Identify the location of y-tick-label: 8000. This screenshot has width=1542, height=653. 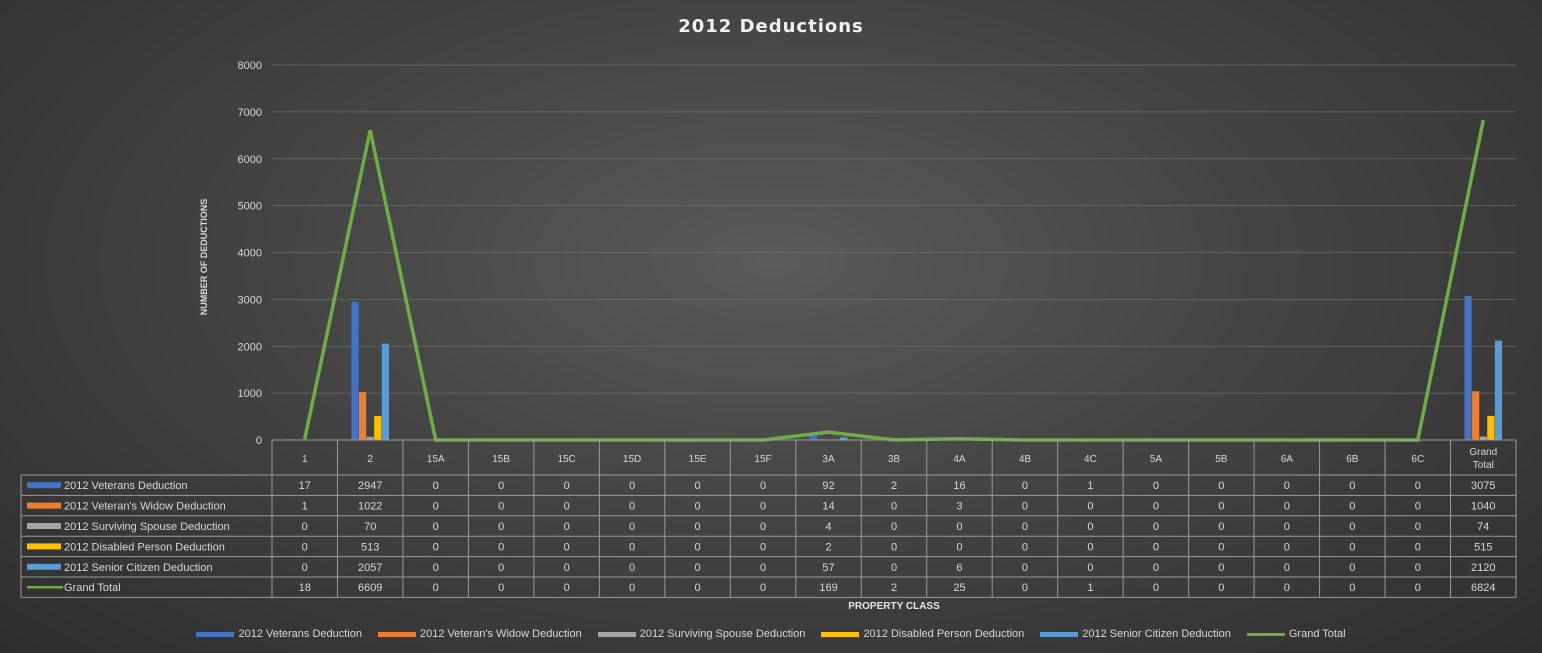
(250, 66).